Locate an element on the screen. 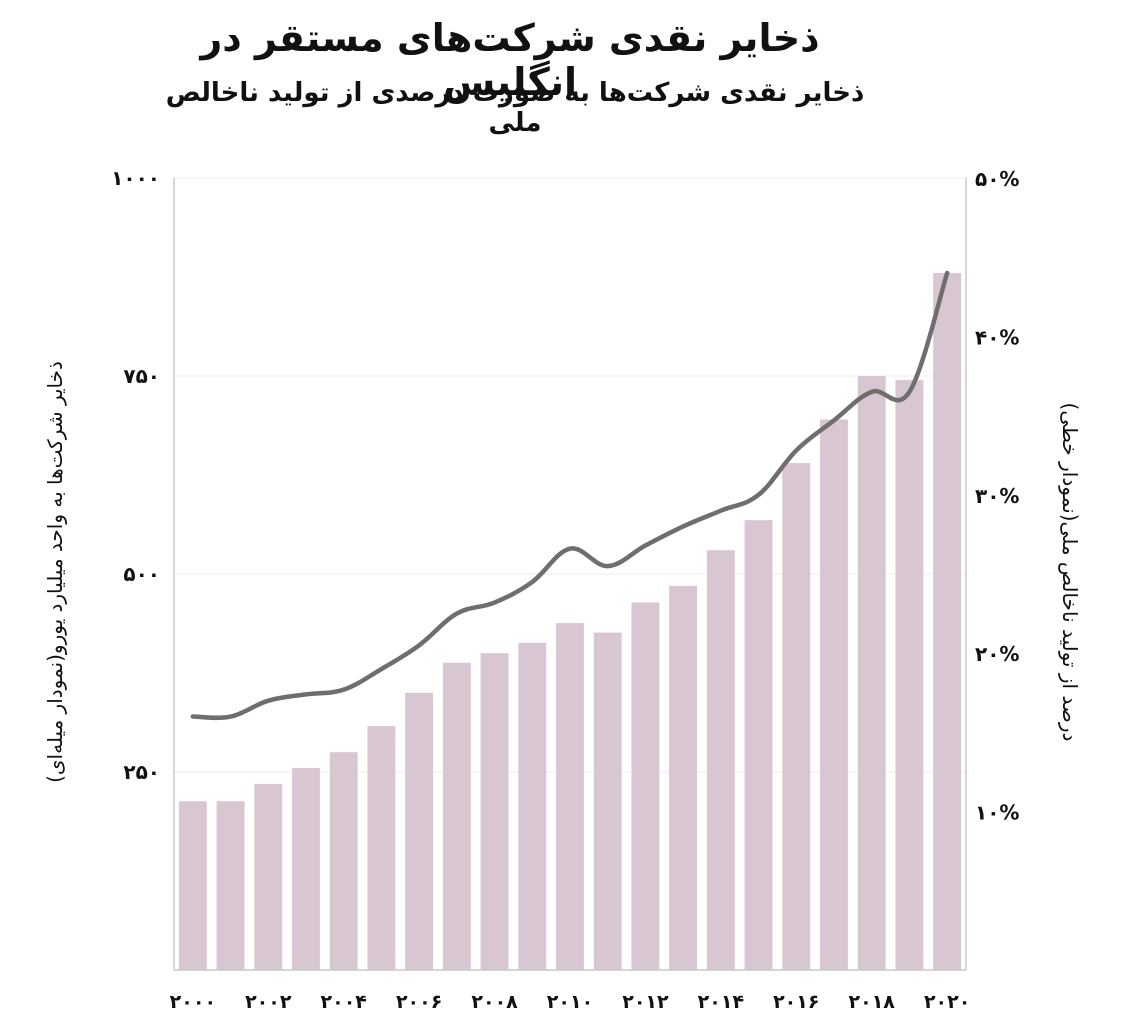 The height and width of the screenshot is (1028, 1122). x-tick-label: ۲۰۲۰ is located at coordinates (947, 1002).